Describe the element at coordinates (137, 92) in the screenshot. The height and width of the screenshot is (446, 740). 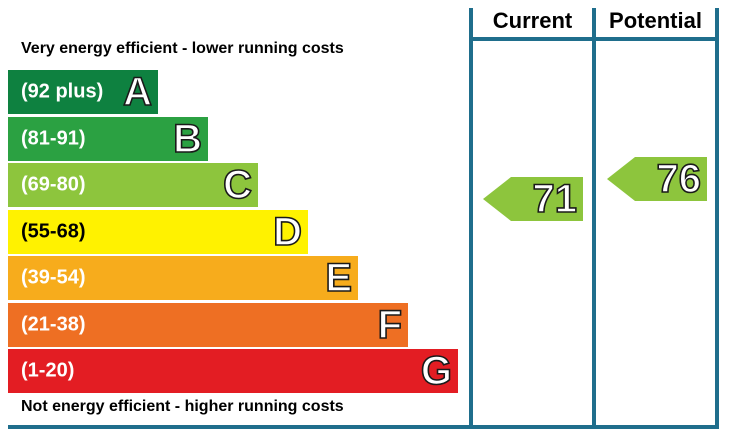
I see `band-letter: A` at that location.